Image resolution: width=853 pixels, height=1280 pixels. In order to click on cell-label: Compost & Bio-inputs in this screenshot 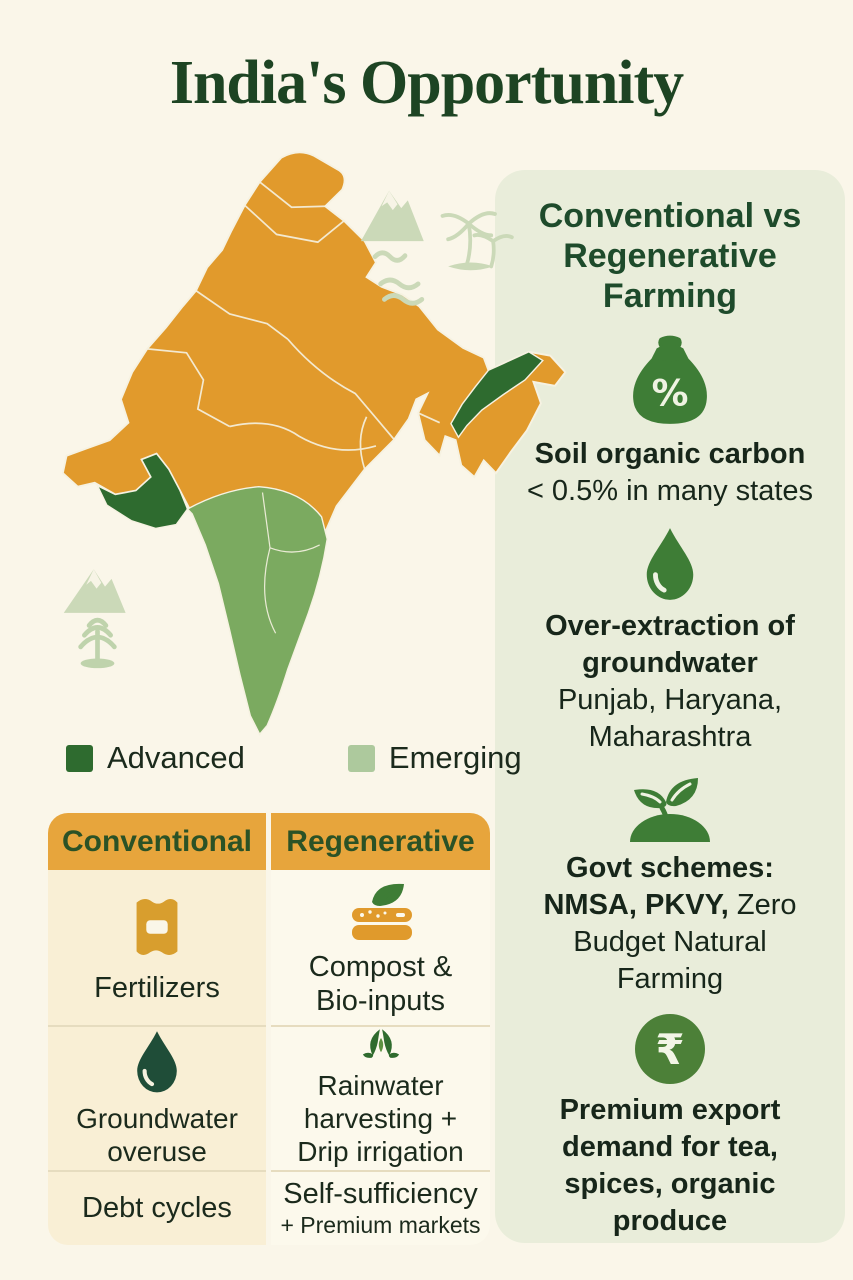, I will do `click(380, 983)`.